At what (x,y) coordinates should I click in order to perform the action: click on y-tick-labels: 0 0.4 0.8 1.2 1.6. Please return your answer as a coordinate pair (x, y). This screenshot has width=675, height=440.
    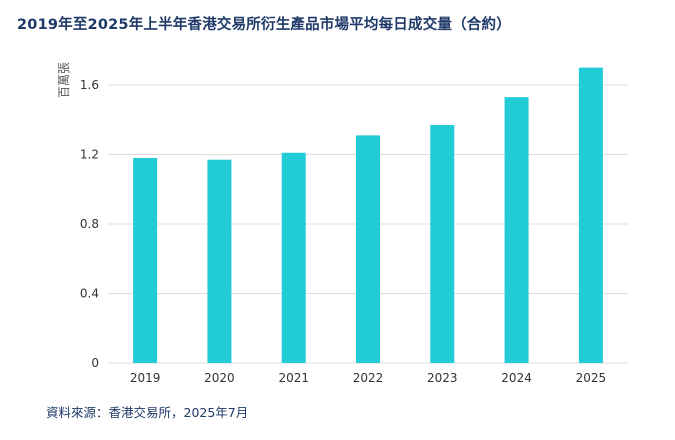
    Looking at the image, I should click on (89, 224).